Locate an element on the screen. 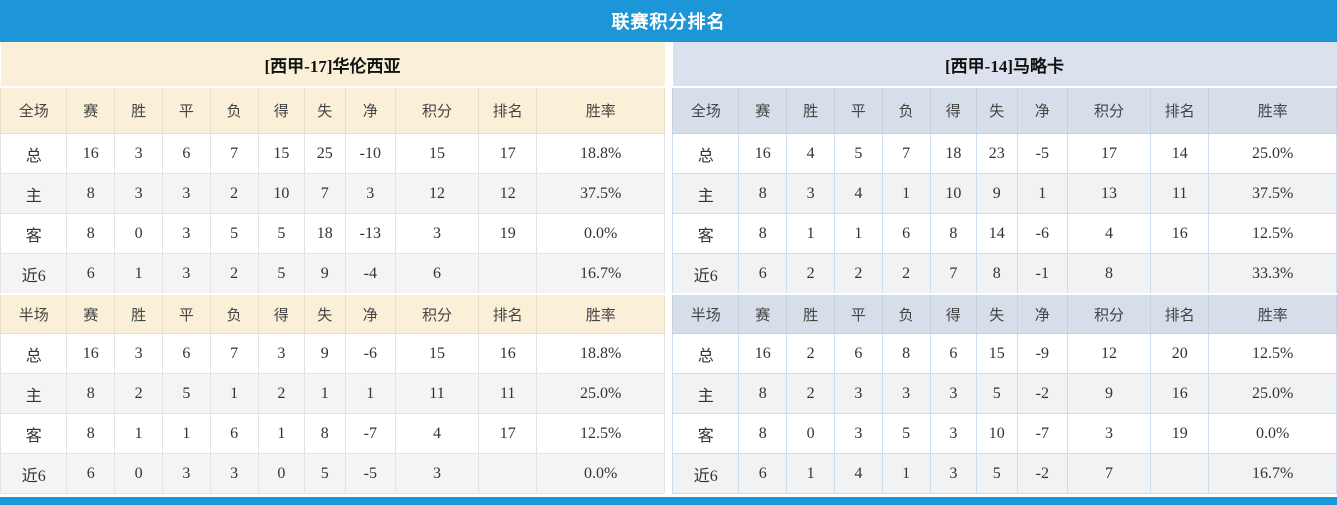 The width and height of the screenshot is (1337, 505). row-label: 主 is located at coordinates (34, 393).